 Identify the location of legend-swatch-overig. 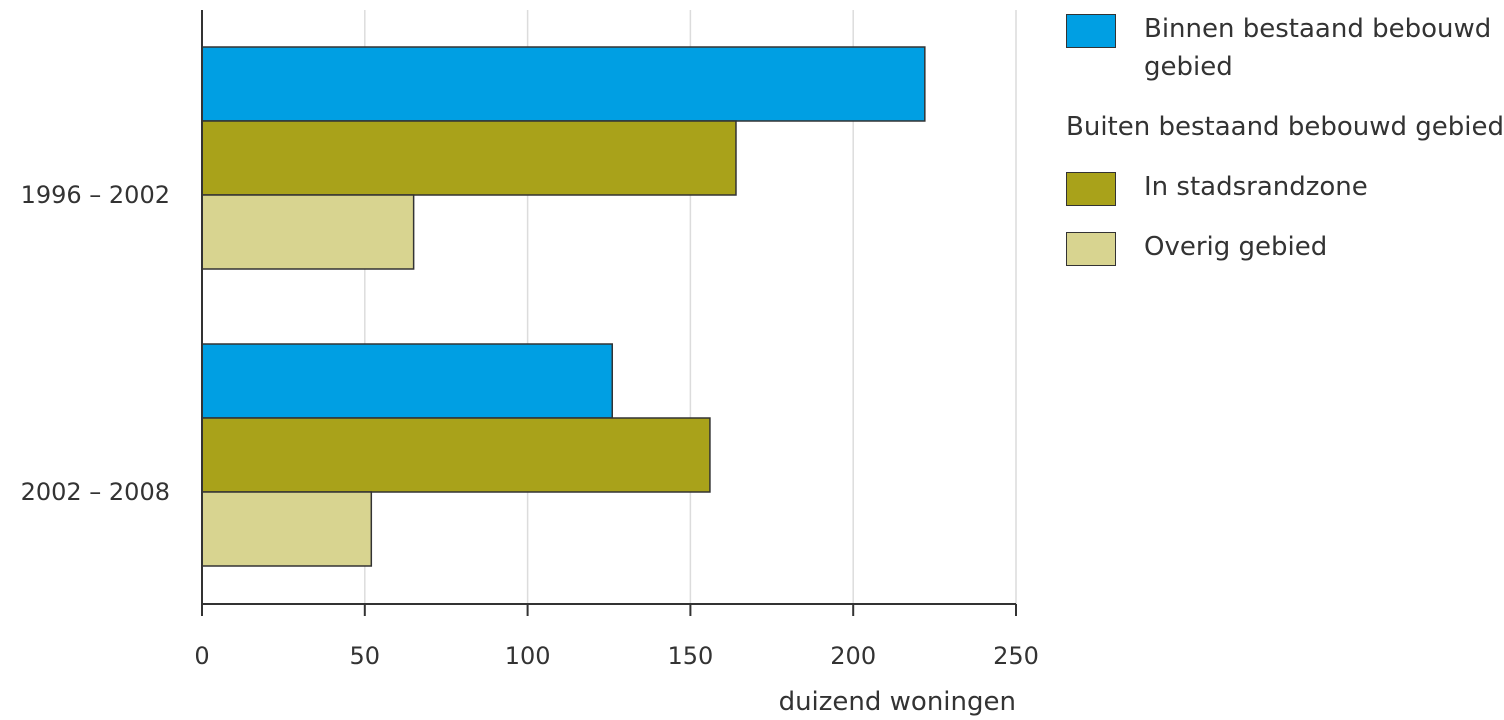
(1091, 249).